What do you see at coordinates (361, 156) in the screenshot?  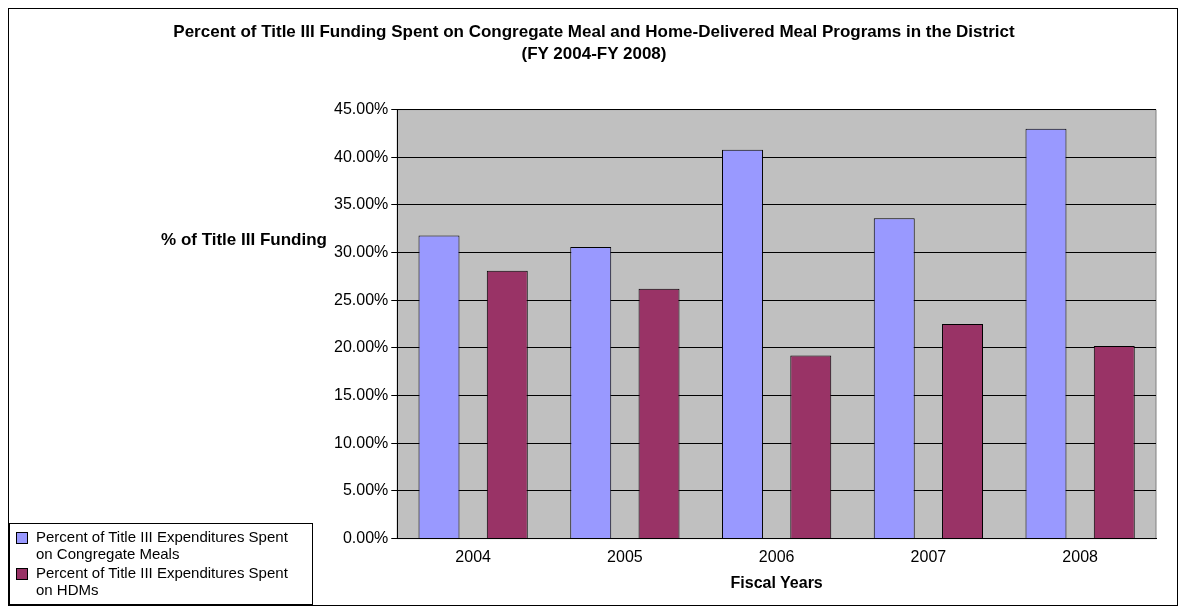 I see `y-tick-label: 40.00%` at bounding box center [361, 156].